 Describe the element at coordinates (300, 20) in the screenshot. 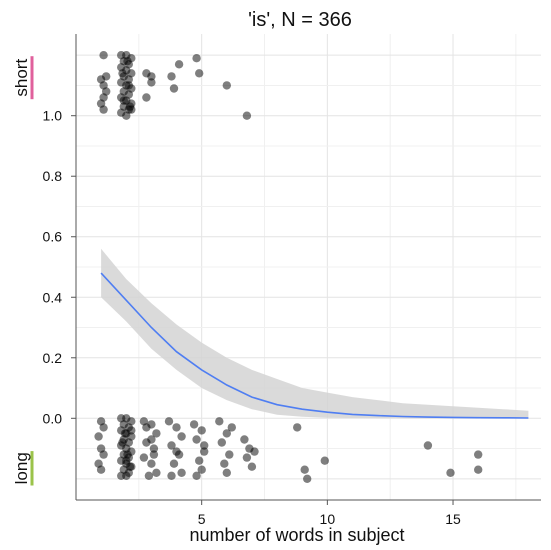

I see `chart-title: 'is', N = 366` at that location.